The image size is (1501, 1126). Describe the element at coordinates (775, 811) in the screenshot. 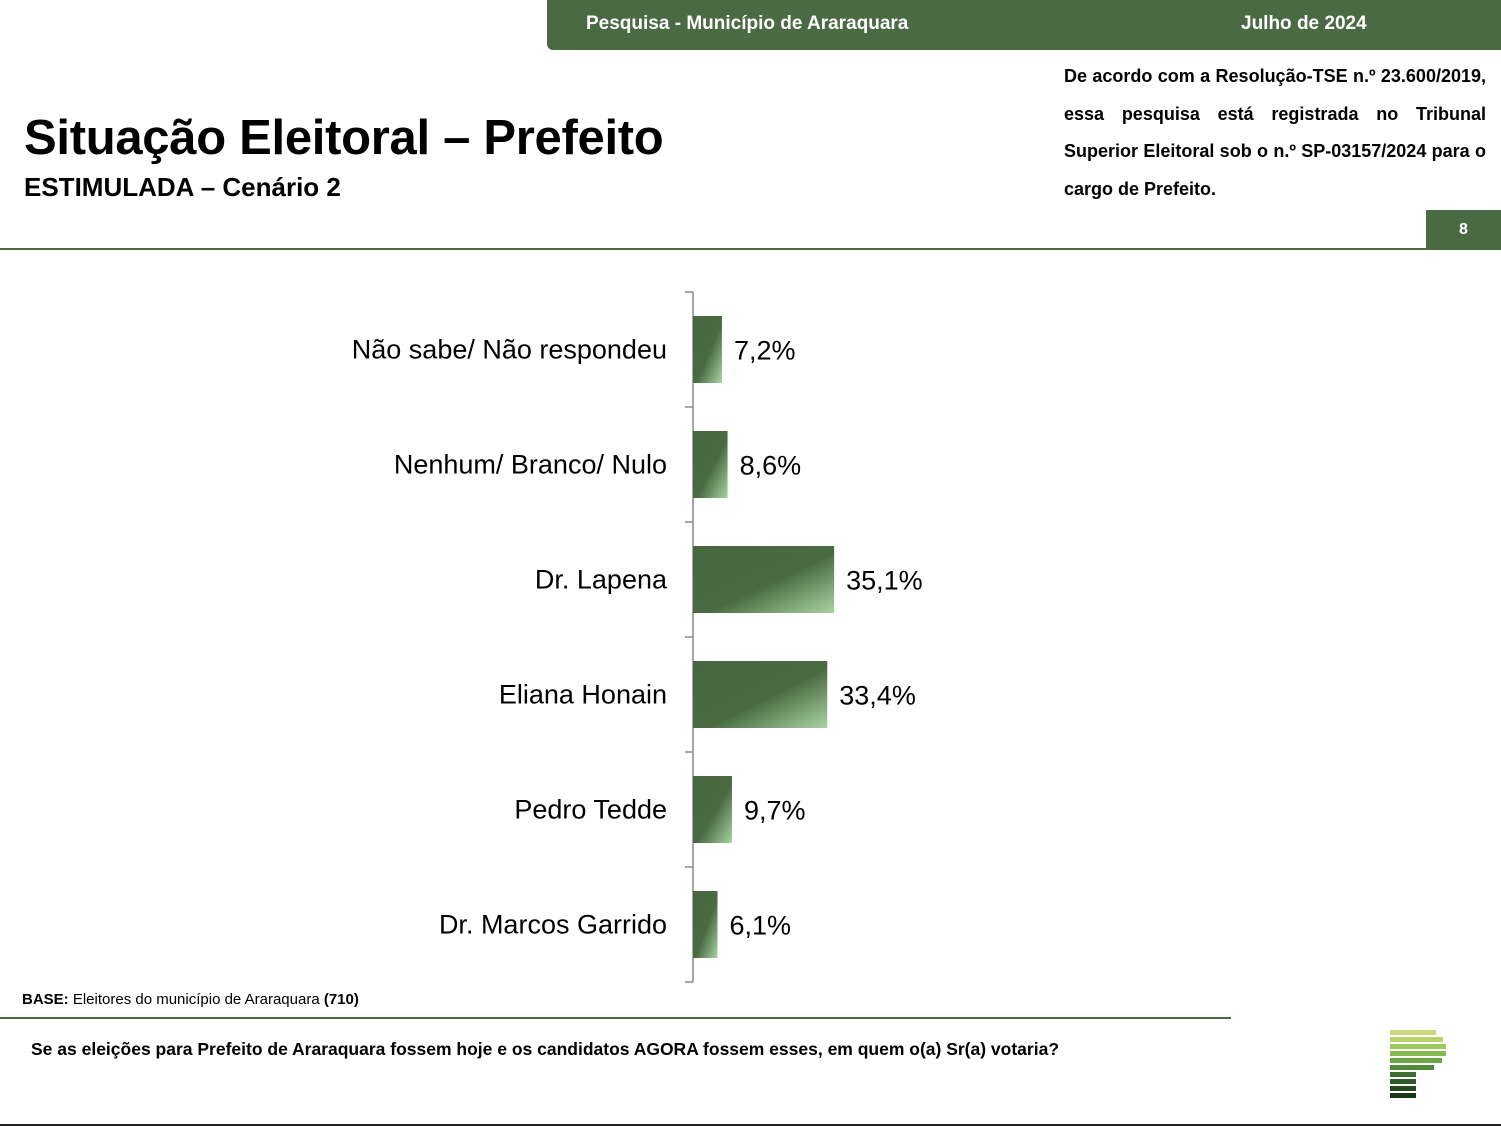

I see `data-label: 9,7%` at that location.